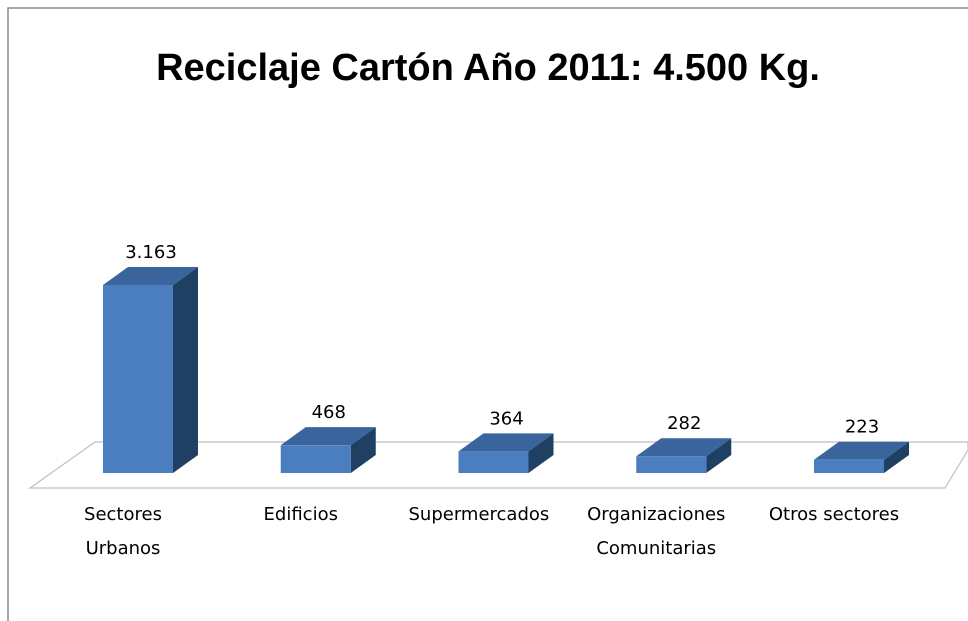 The width and height of the screenshot is (968, 621). I want to click on value-label: 468, so click(329, 412).